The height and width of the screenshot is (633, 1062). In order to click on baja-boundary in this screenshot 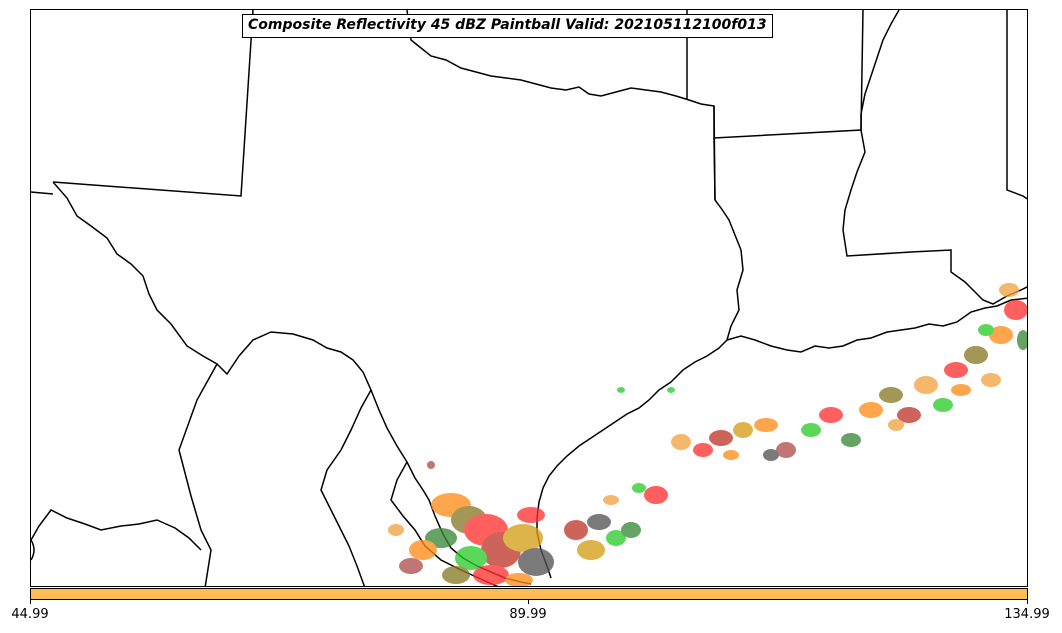, I will do `click(33, 550)`.